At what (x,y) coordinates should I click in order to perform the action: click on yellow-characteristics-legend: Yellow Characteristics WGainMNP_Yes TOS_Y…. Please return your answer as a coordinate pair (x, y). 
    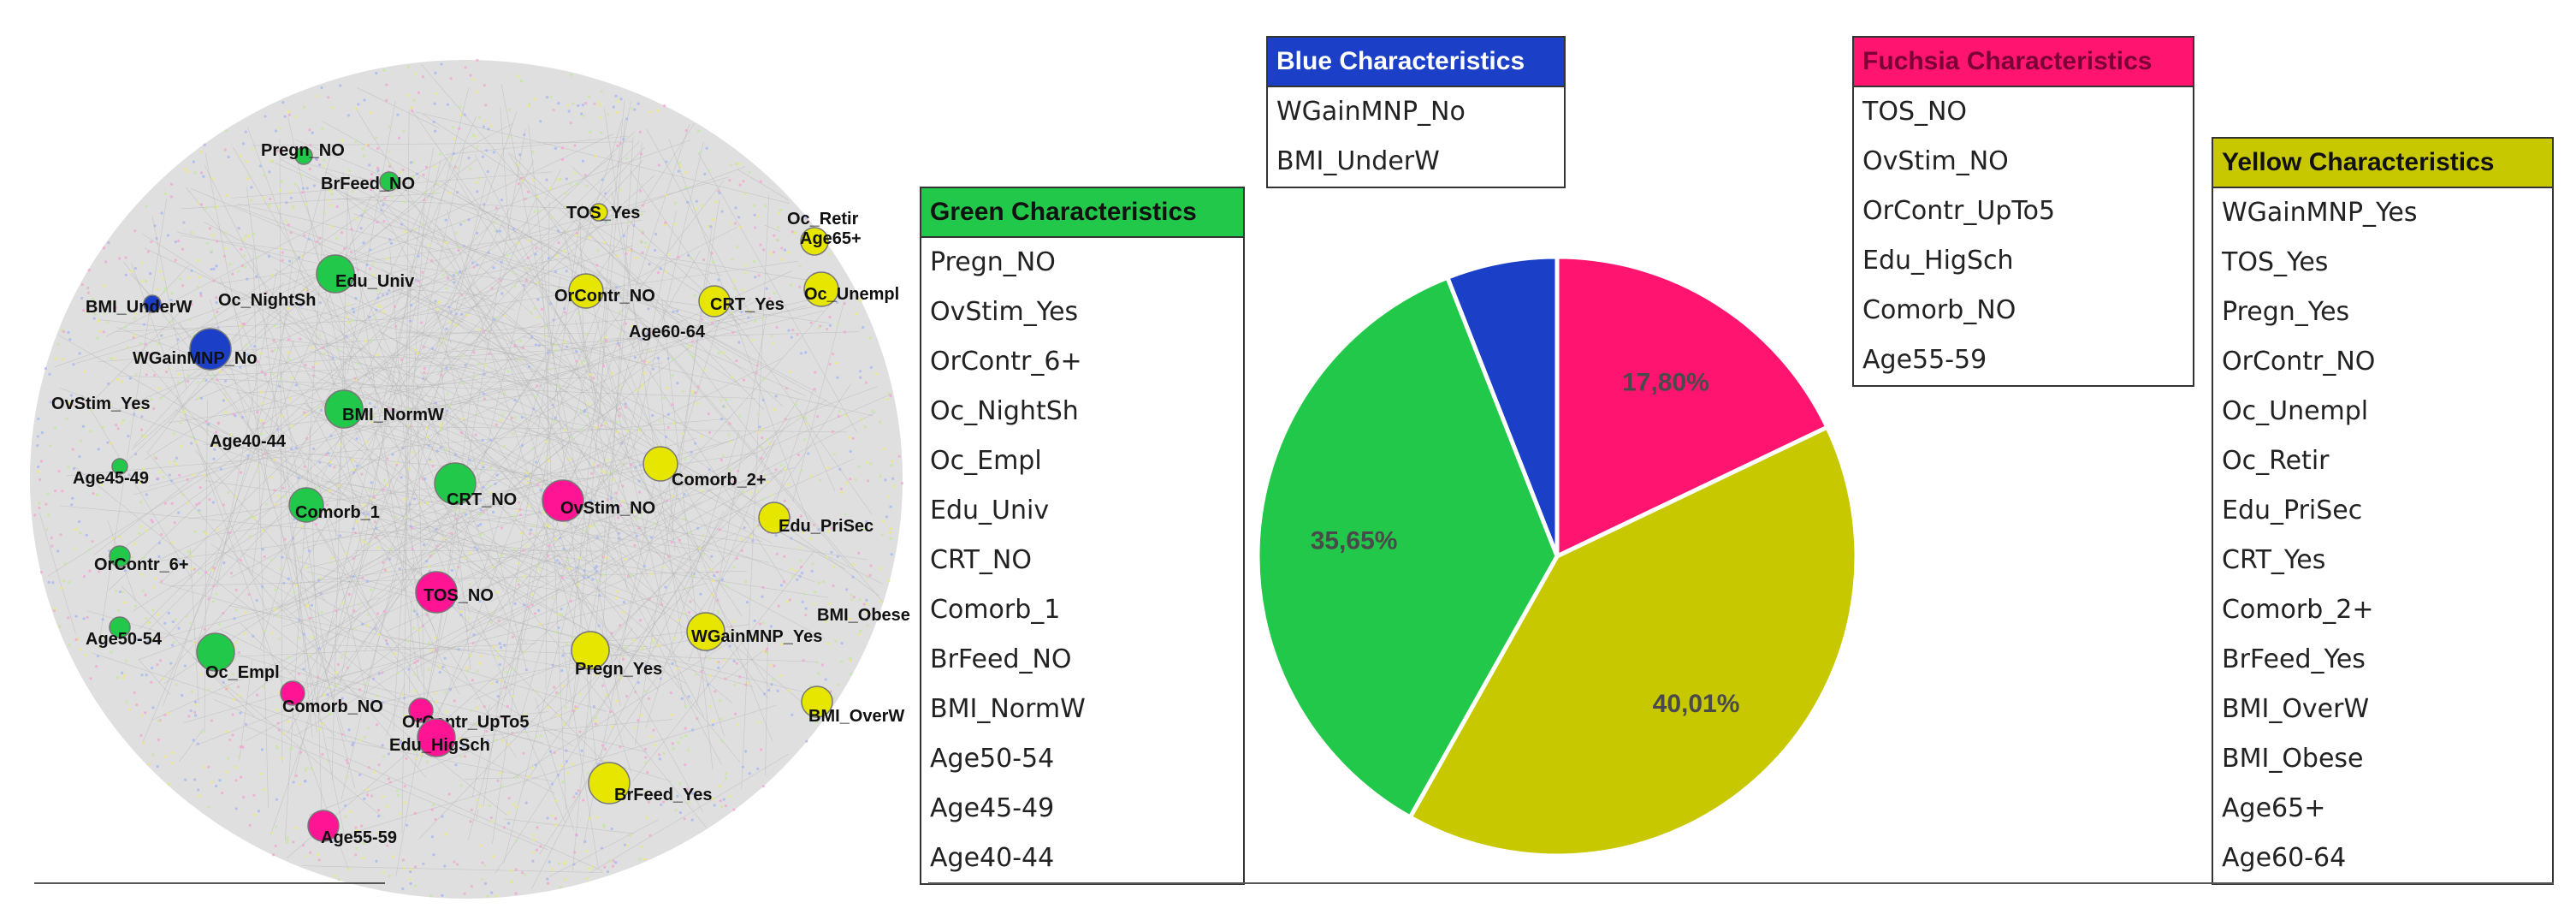
    Looking at the image, I should click on (2383, 511).